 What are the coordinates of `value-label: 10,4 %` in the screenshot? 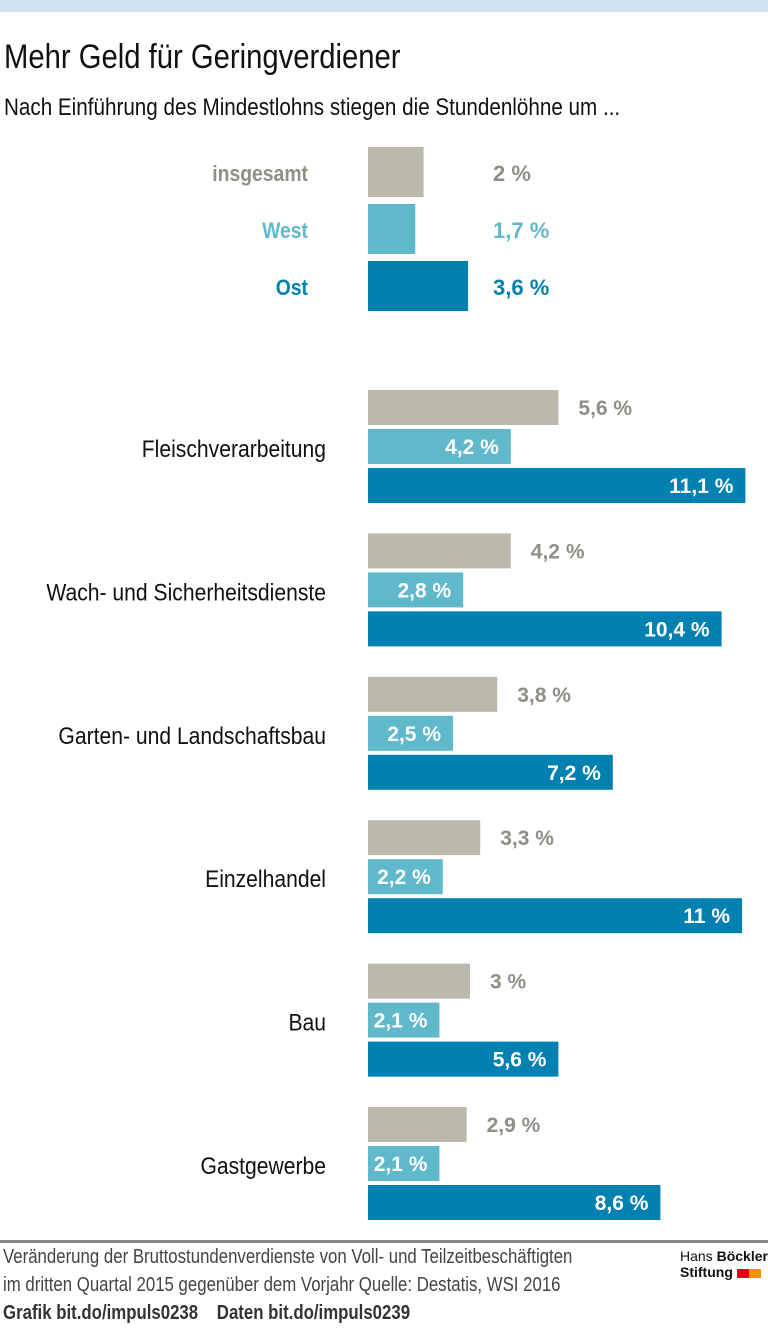 It's located at (677, 629).